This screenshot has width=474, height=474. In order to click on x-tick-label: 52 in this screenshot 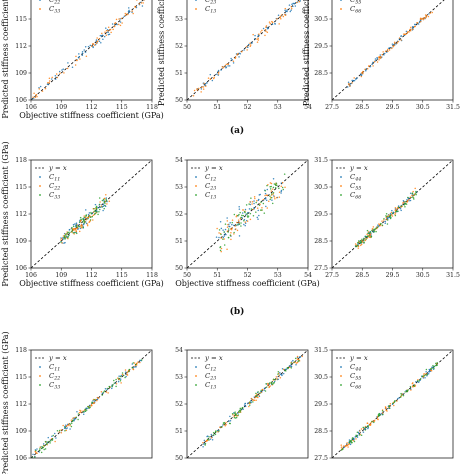, I will do `click(248, 275)`.